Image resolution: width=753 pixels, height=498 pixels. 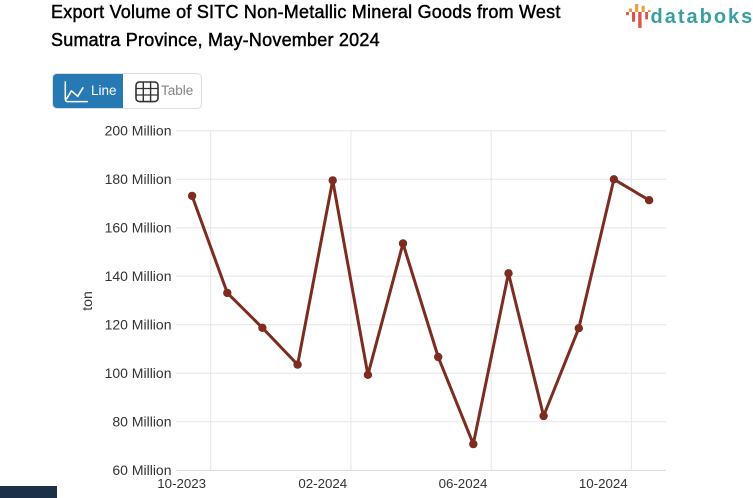 What do you see at coordinates (138, 179) in the screenshot?
I see `svg-text: 180 Million` at bounding box center [138, 179].